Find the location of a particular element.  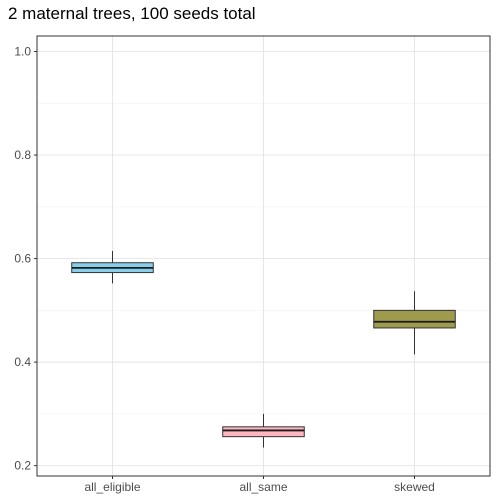

y-tick-label: 0.2 is located at coordinates (22, 466).